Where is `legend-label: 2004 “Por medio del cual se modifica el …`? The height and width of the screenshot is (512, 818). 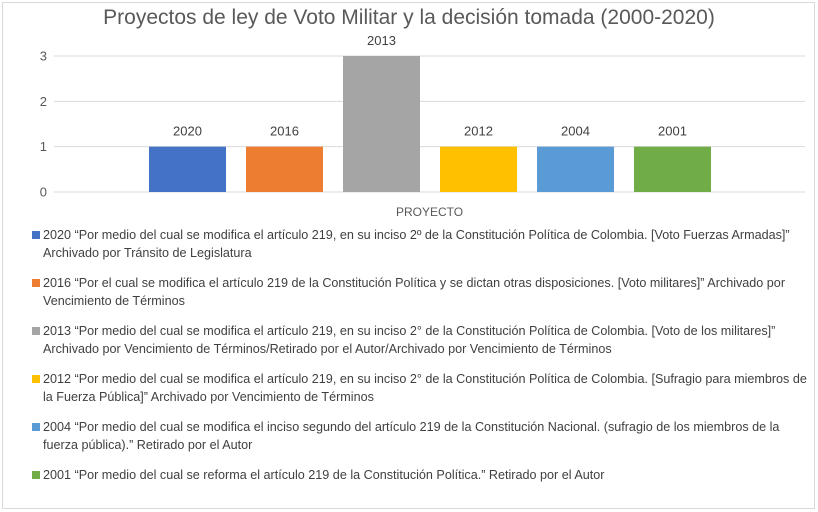
legend-label: 2004 “Por medio del cual se modifica el … is located at coordinates (411, 436).